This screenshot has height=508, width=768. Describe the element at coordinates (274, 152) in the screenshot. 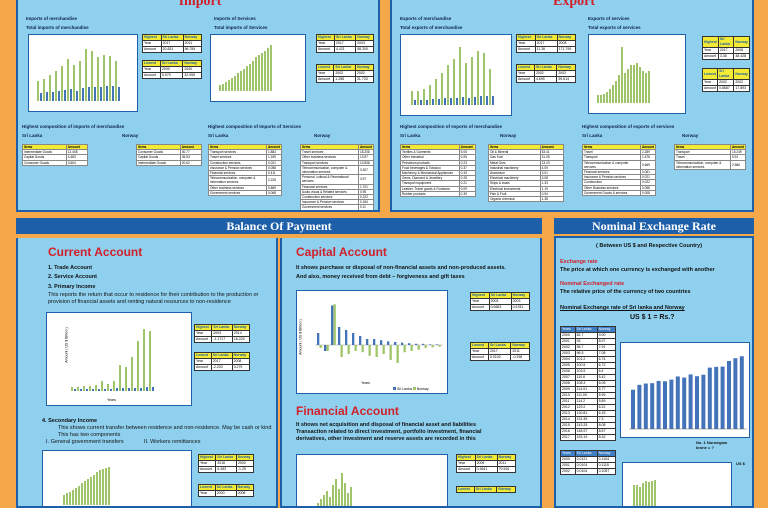

I see `table-cell: 1.883` at that location.